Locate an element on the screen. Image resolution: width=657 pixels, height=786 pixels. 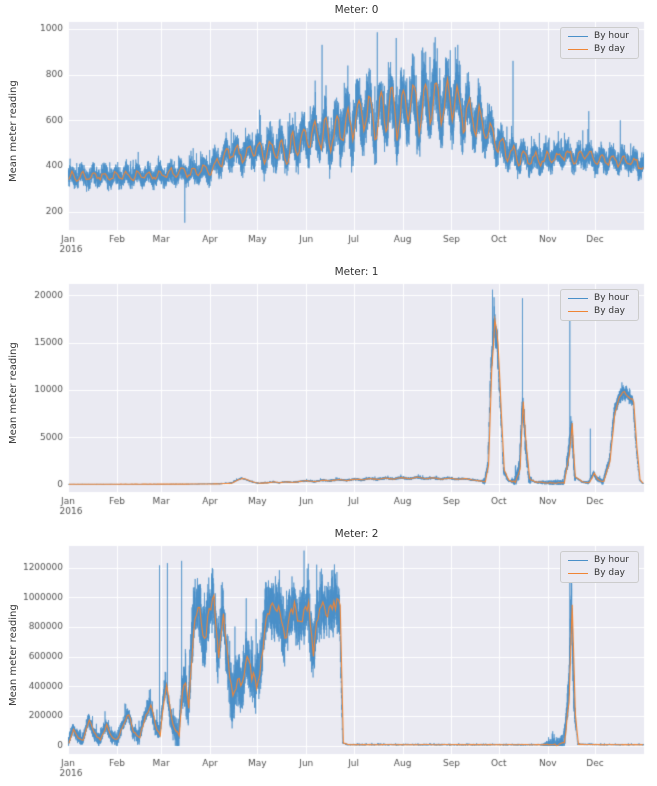
chart-title: Meter: 2 is located at coordinates (356, 534).